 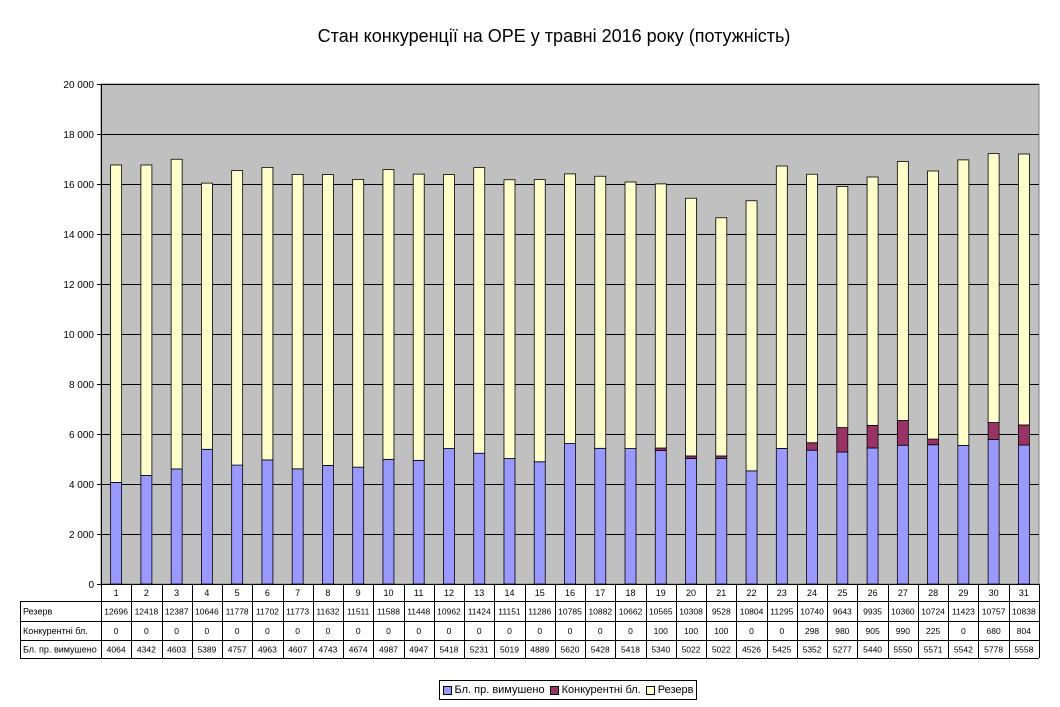 What do you see at coordinates (177, 612) in the screenshot?
I see `data-label: 12387` at bounding box center [177, 612].